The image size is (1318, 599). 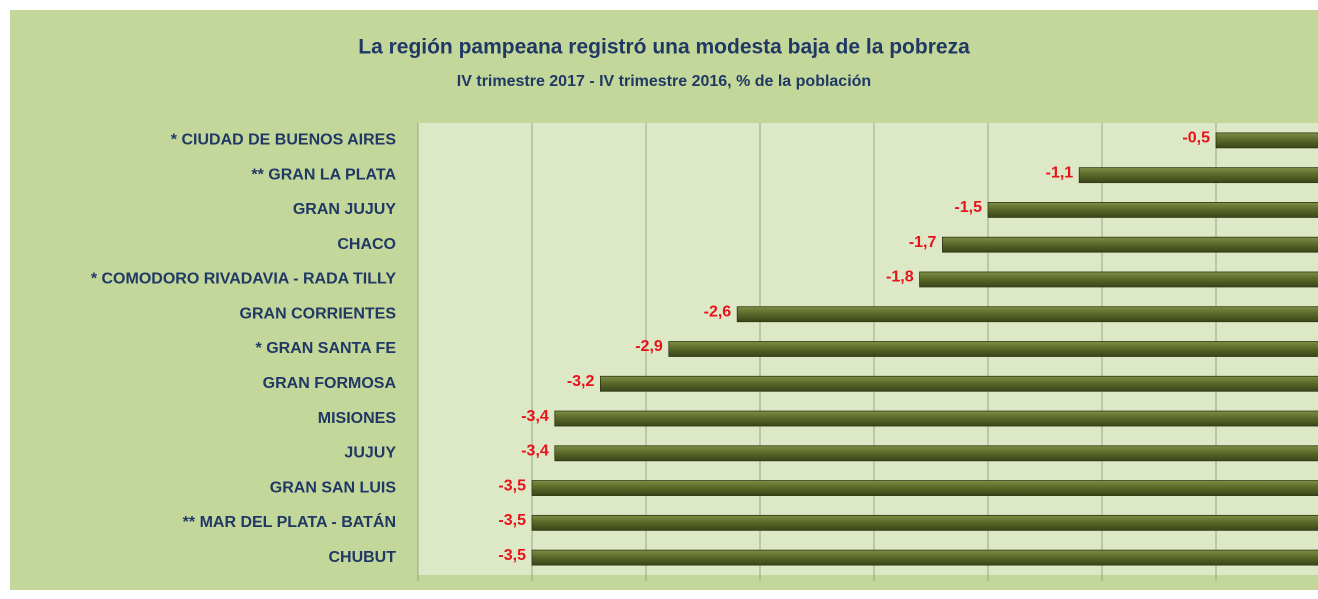 I want to click on category-label: GRAN JUJUY, so click(x=344, y=209).